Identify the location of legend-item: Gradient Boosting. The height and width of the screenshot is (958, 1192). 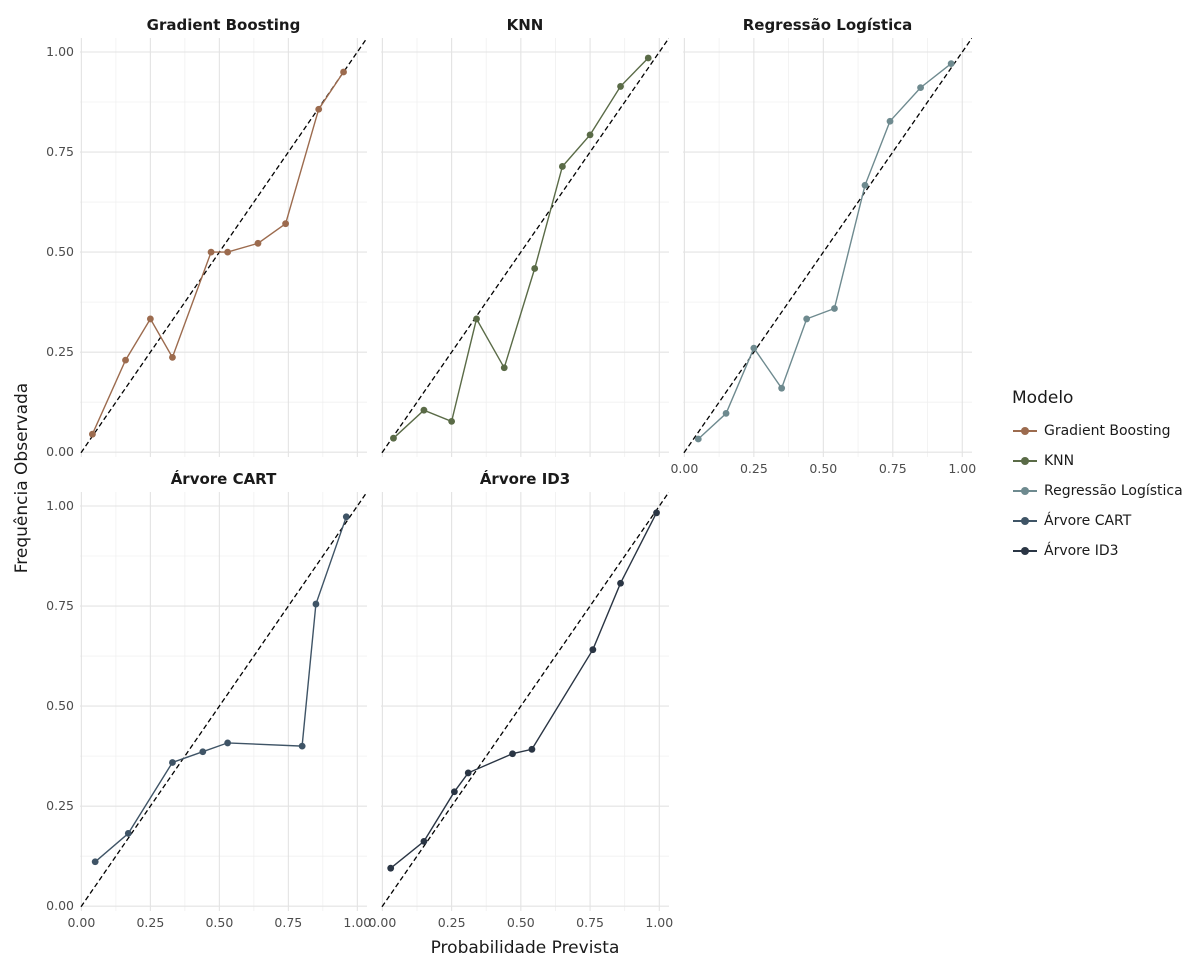
(1097, 431).